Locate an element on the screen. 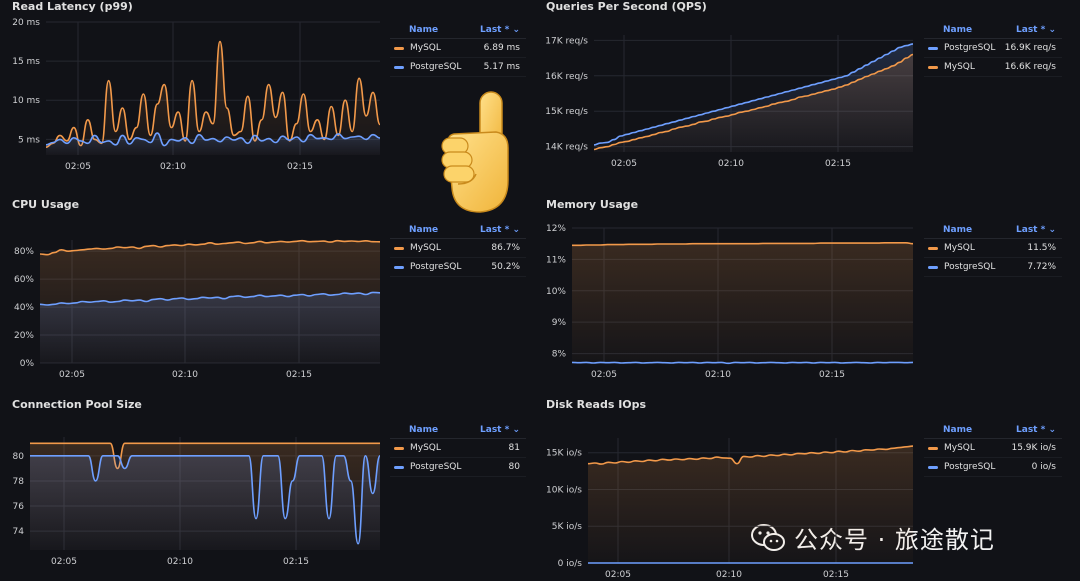 Image resolution: width=1080 pixels, height=581 pixels. legend-row-postgresql: PostgreSQL 5.17 ms is located at coordinates (458, 67).